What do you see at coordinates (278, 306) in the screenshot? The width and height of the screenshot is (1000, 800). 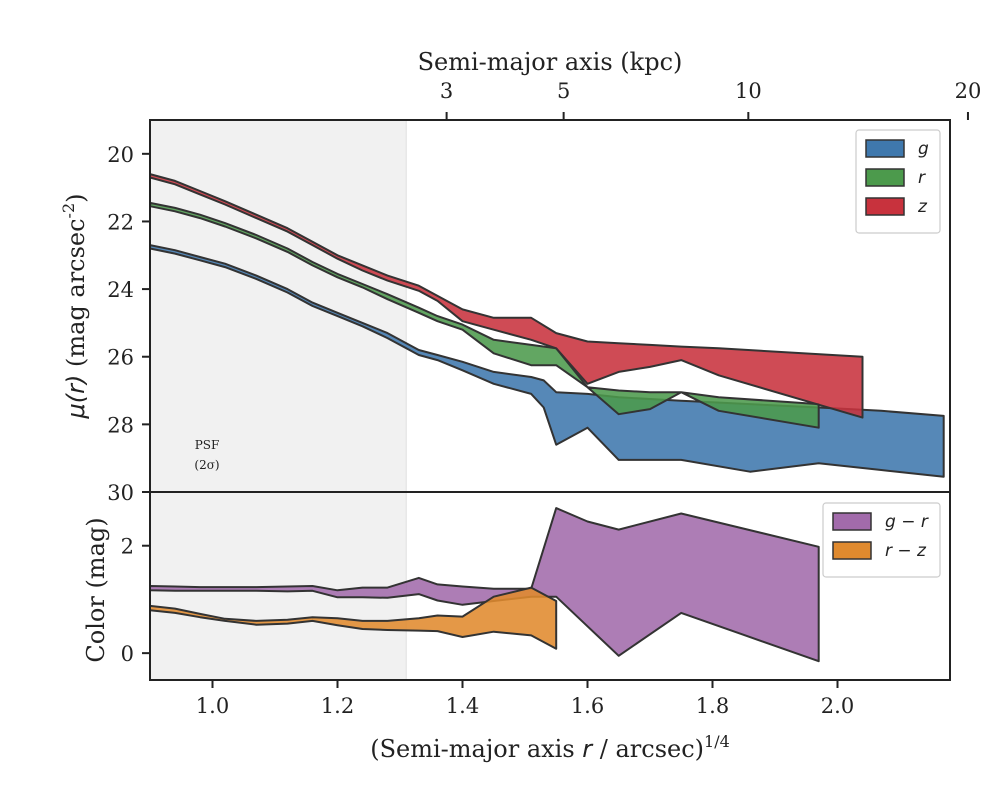 I see `psf-shade-top` at bounding box center [278, 306].